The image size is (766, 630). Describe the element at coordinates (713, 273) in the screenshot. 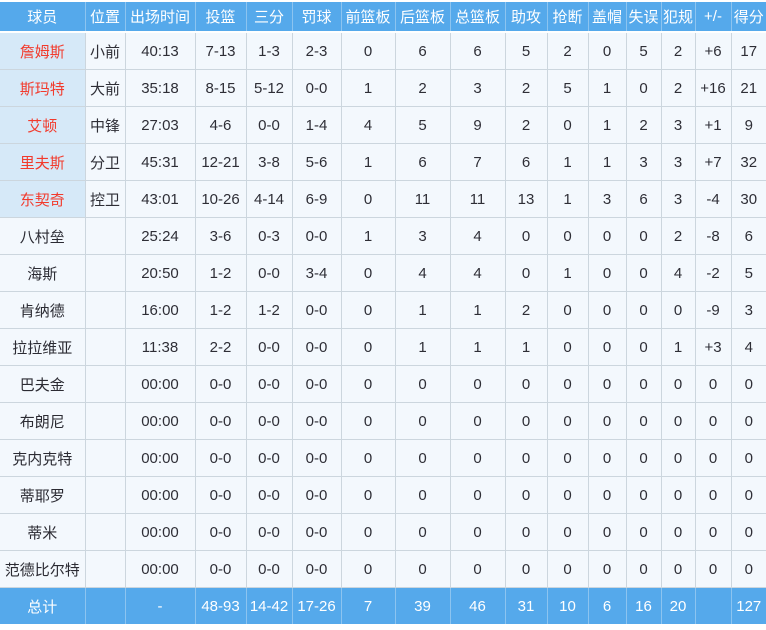

I see `cell-plusminus: -2` at that location.